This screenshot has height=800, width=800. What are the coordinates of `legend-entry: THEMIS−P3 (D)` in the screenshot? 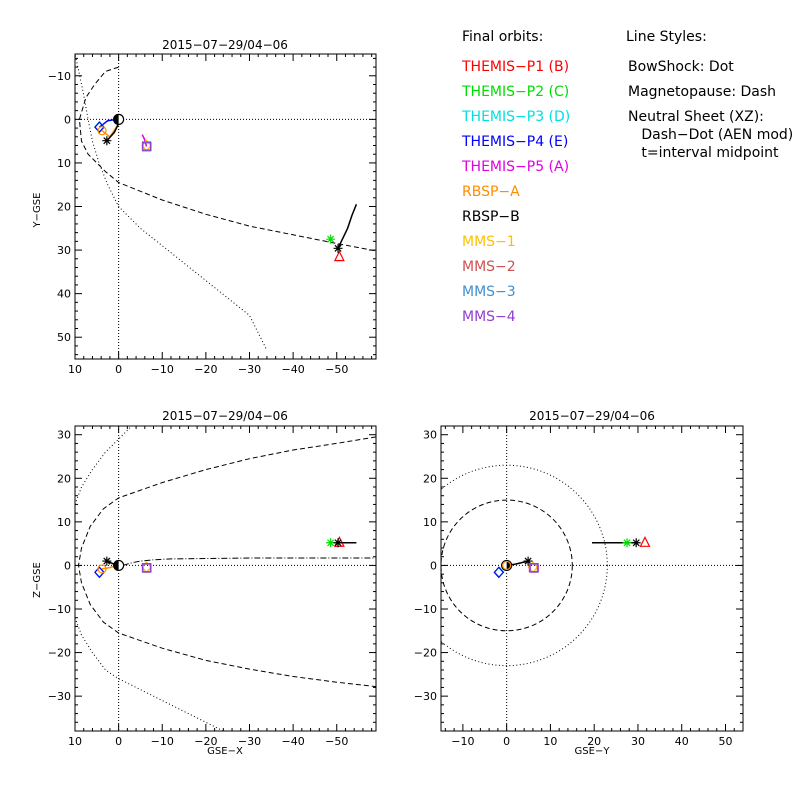 It's located at (515, 117).